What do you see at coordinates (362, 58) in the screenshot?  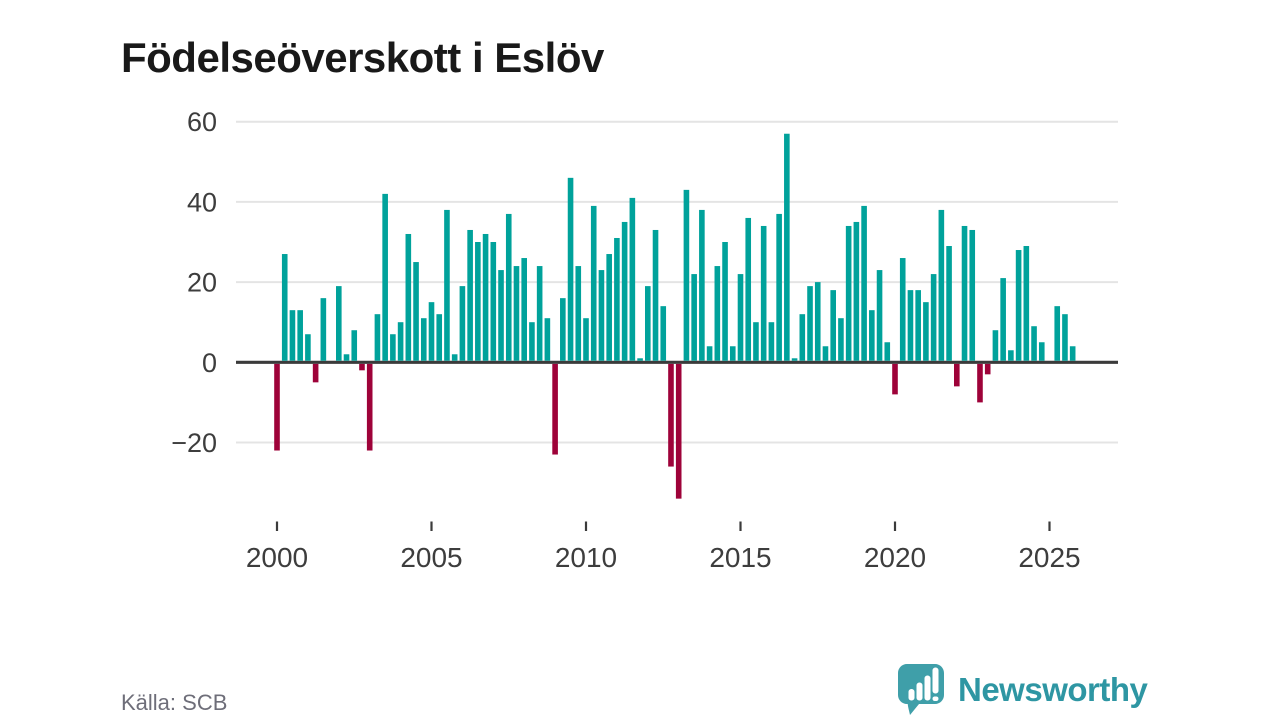 I see `page-title: Födelseöverskott i Eslöv` at bounding box center [362, 58].